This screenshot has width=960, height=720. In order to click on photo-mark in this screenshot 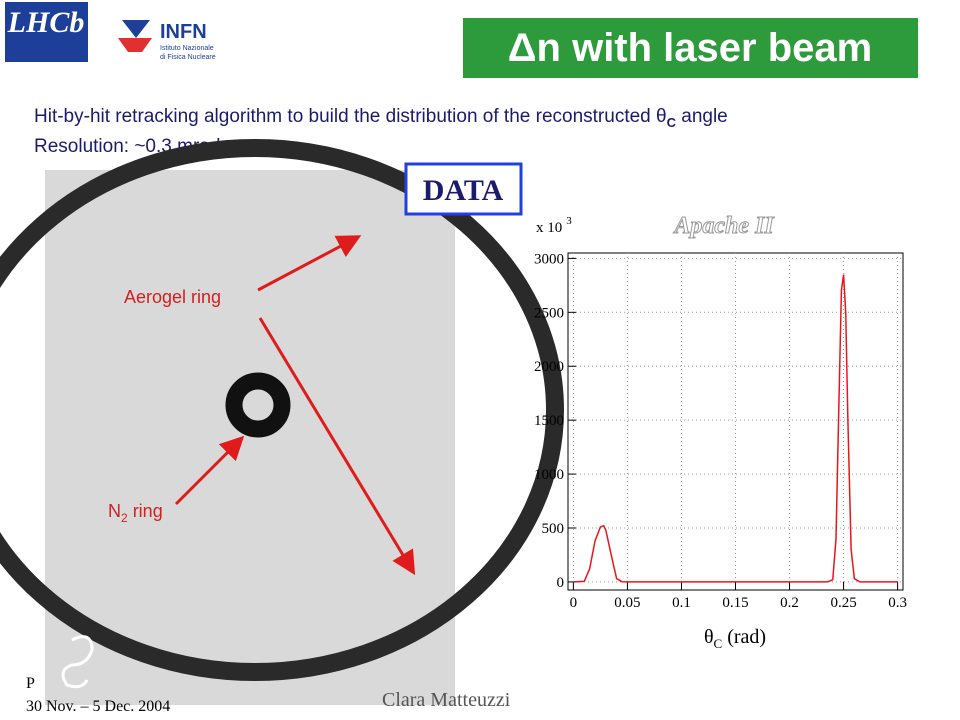, I will do `click(77, 662)`.